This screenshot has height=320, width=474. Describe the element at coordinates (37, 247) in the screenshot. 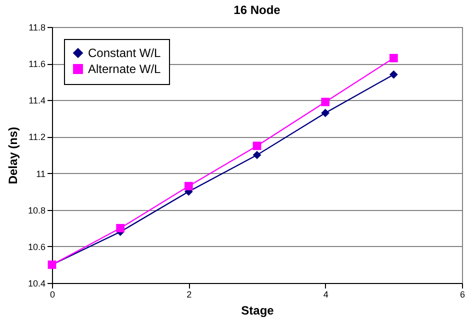

I see `y-tick-label: 10.6` at that location.